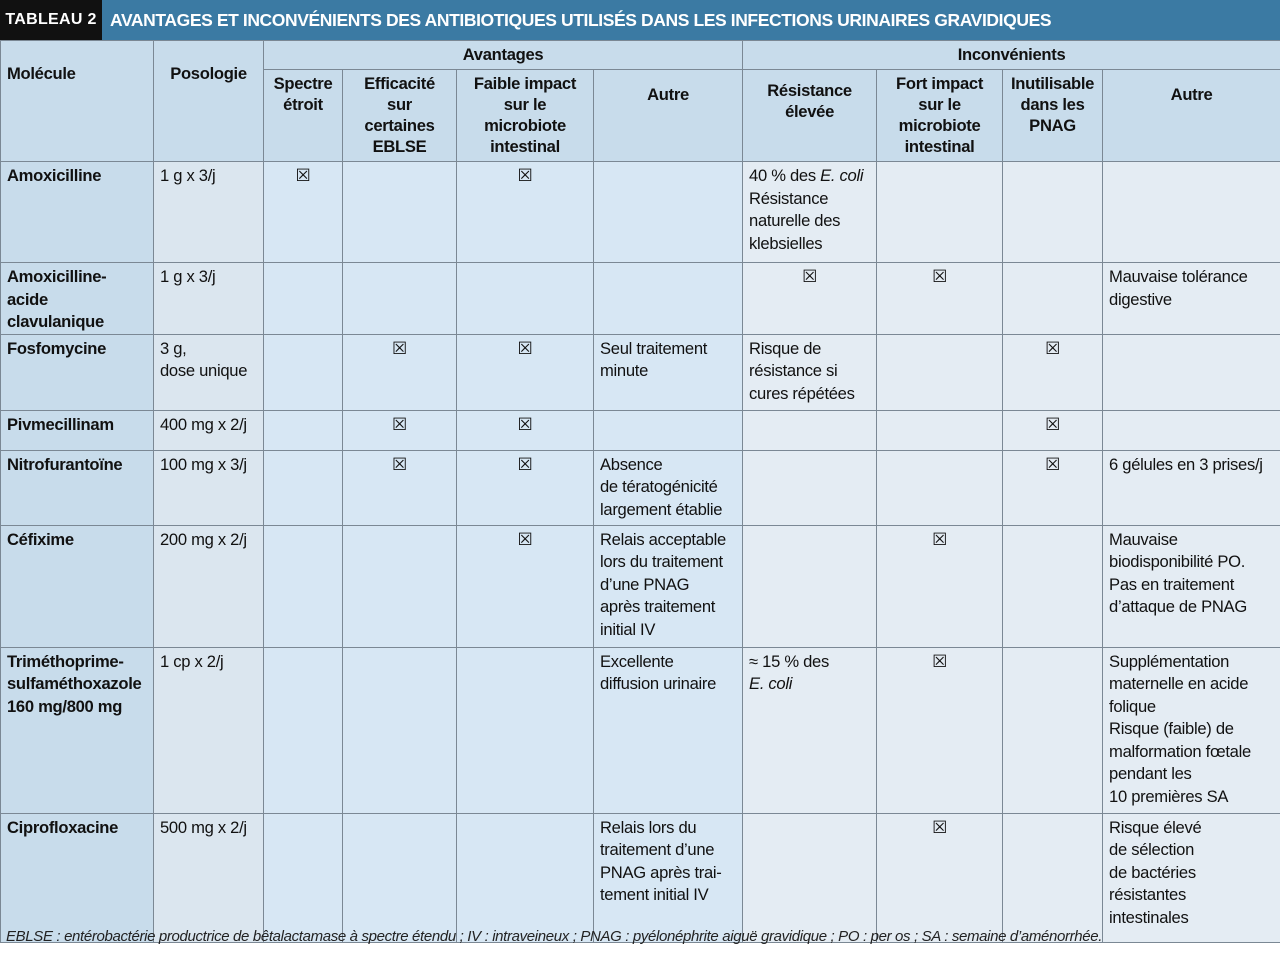 This screenshot has width=1280, height=963. I want to click on cell-molecule: Fosfomycine, so click(77, 372).